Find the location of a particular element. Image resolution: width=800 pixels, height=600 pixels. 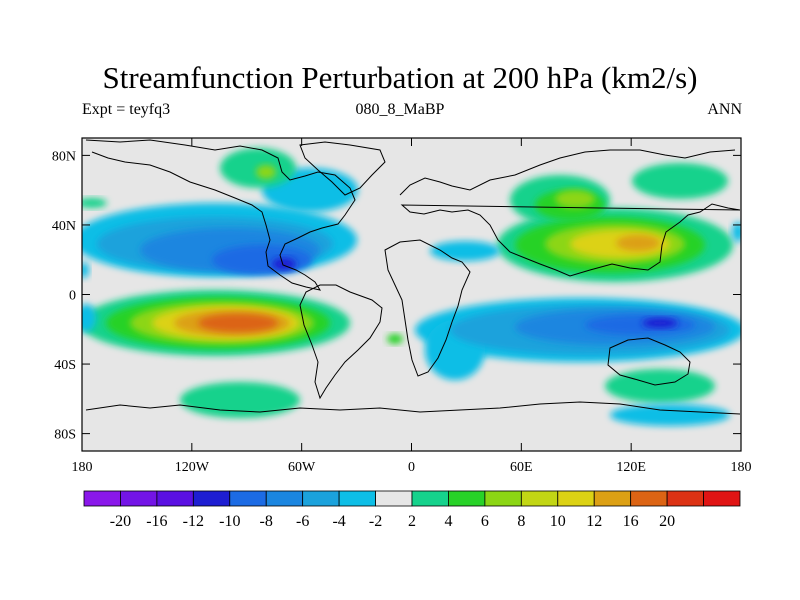

x-tick-label: 0 is located at coordinates (411, 467).